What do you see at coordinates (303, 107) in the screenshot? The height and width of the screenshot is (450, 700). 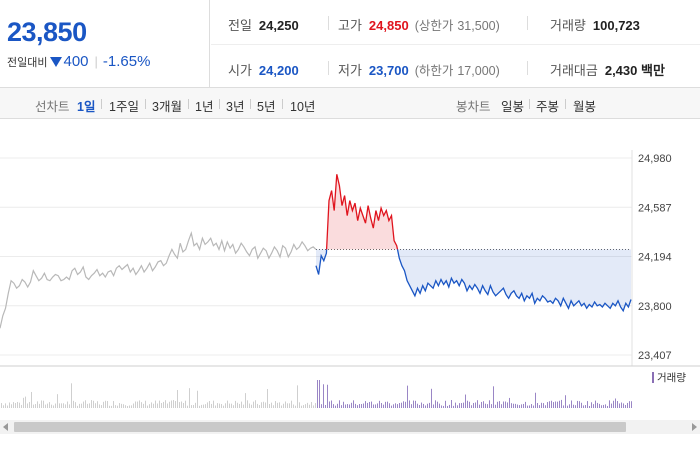 I see `tab-10year: 10년` at bounding box center [303, 107].